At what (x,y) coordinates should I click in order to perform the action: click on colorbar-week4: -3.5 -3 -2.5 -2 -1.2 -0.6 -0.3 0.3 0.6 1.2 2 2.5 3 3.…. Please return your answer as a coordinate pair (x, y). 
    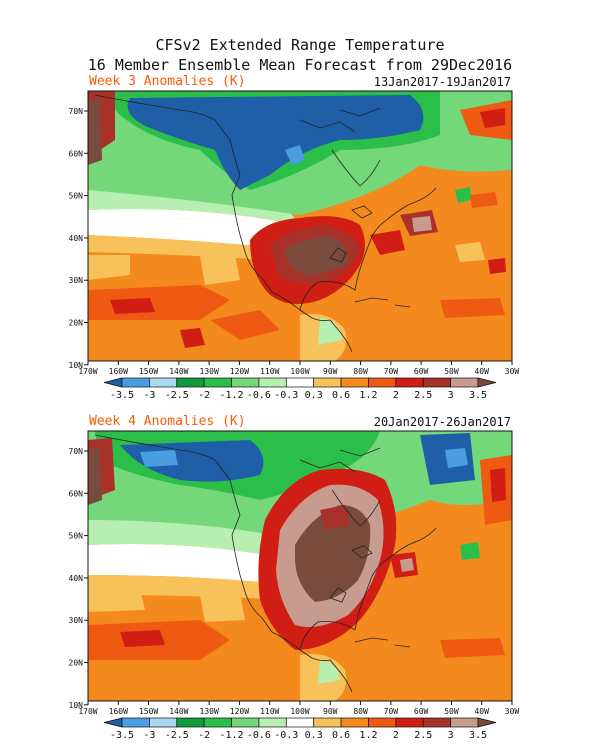
    Looking at the image, I should click on (300, 729).